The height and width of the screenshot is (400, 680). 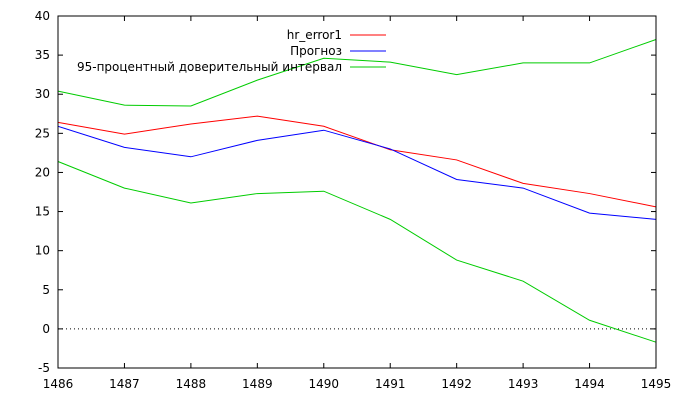 What do you see at coordinates (314, 35) in the screenshot?
I see `legend-label: hr_error1` at bounding box center [314, 35].